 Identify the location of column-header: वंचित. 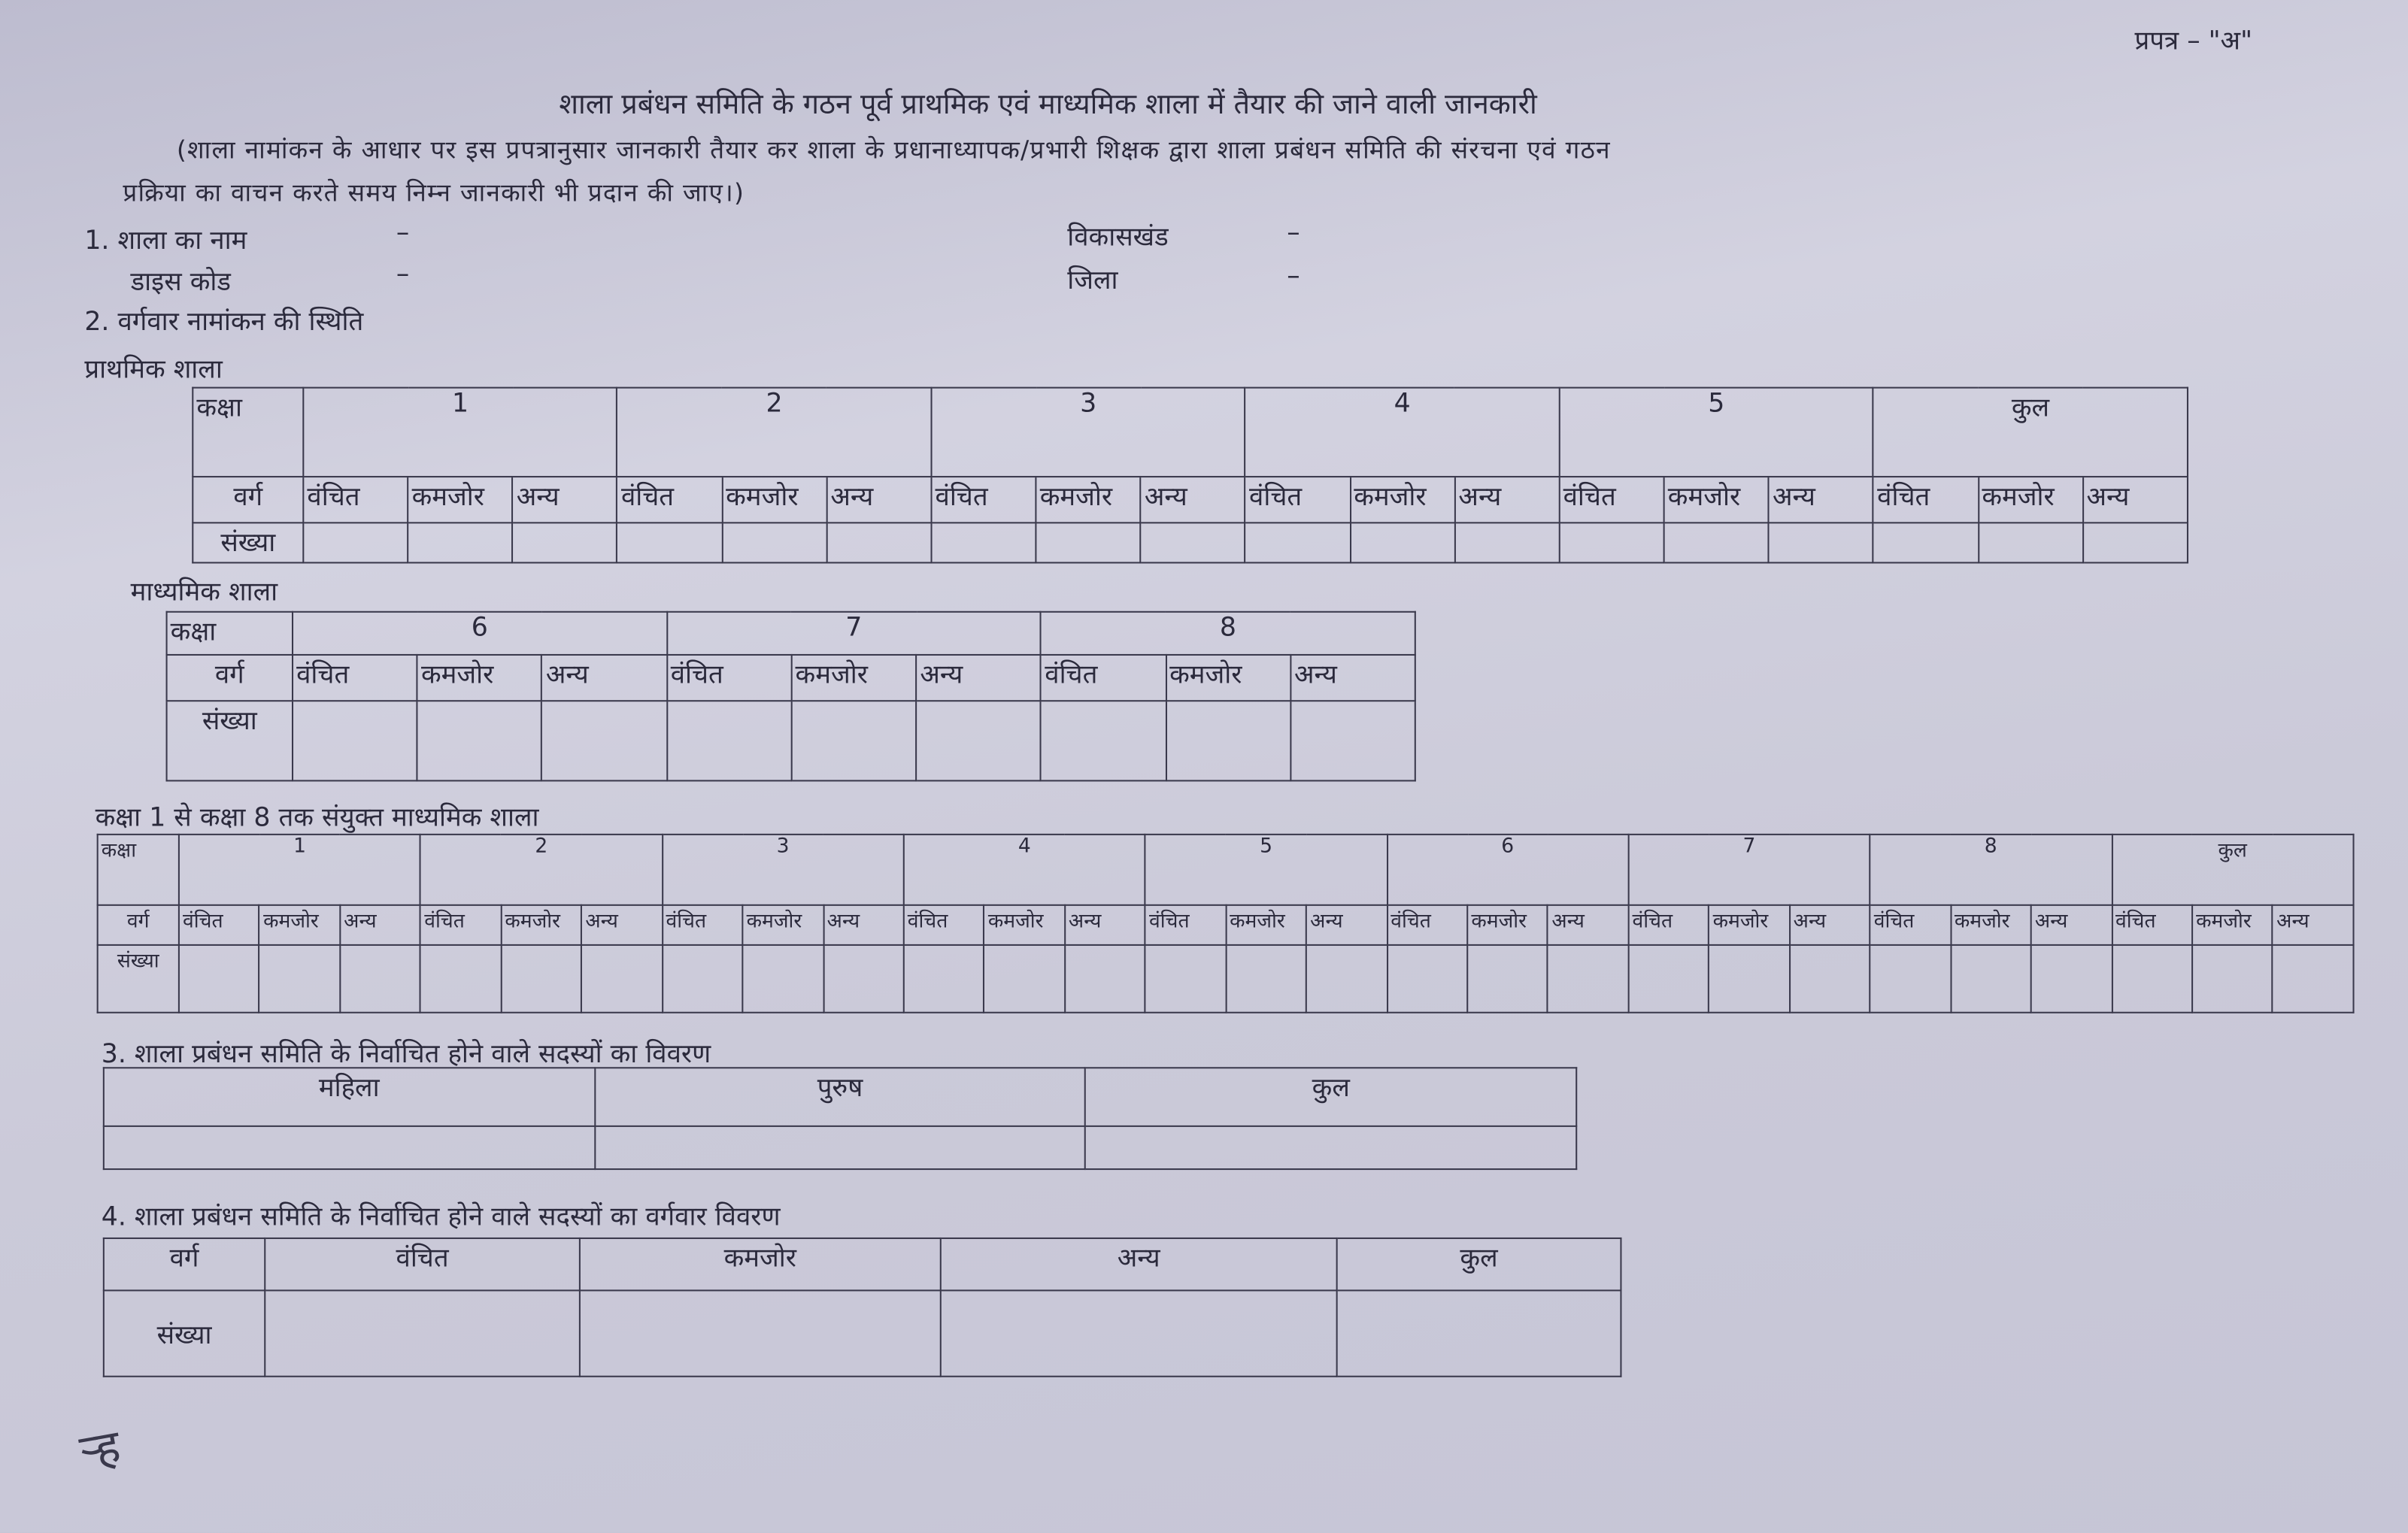
(423, 1265).